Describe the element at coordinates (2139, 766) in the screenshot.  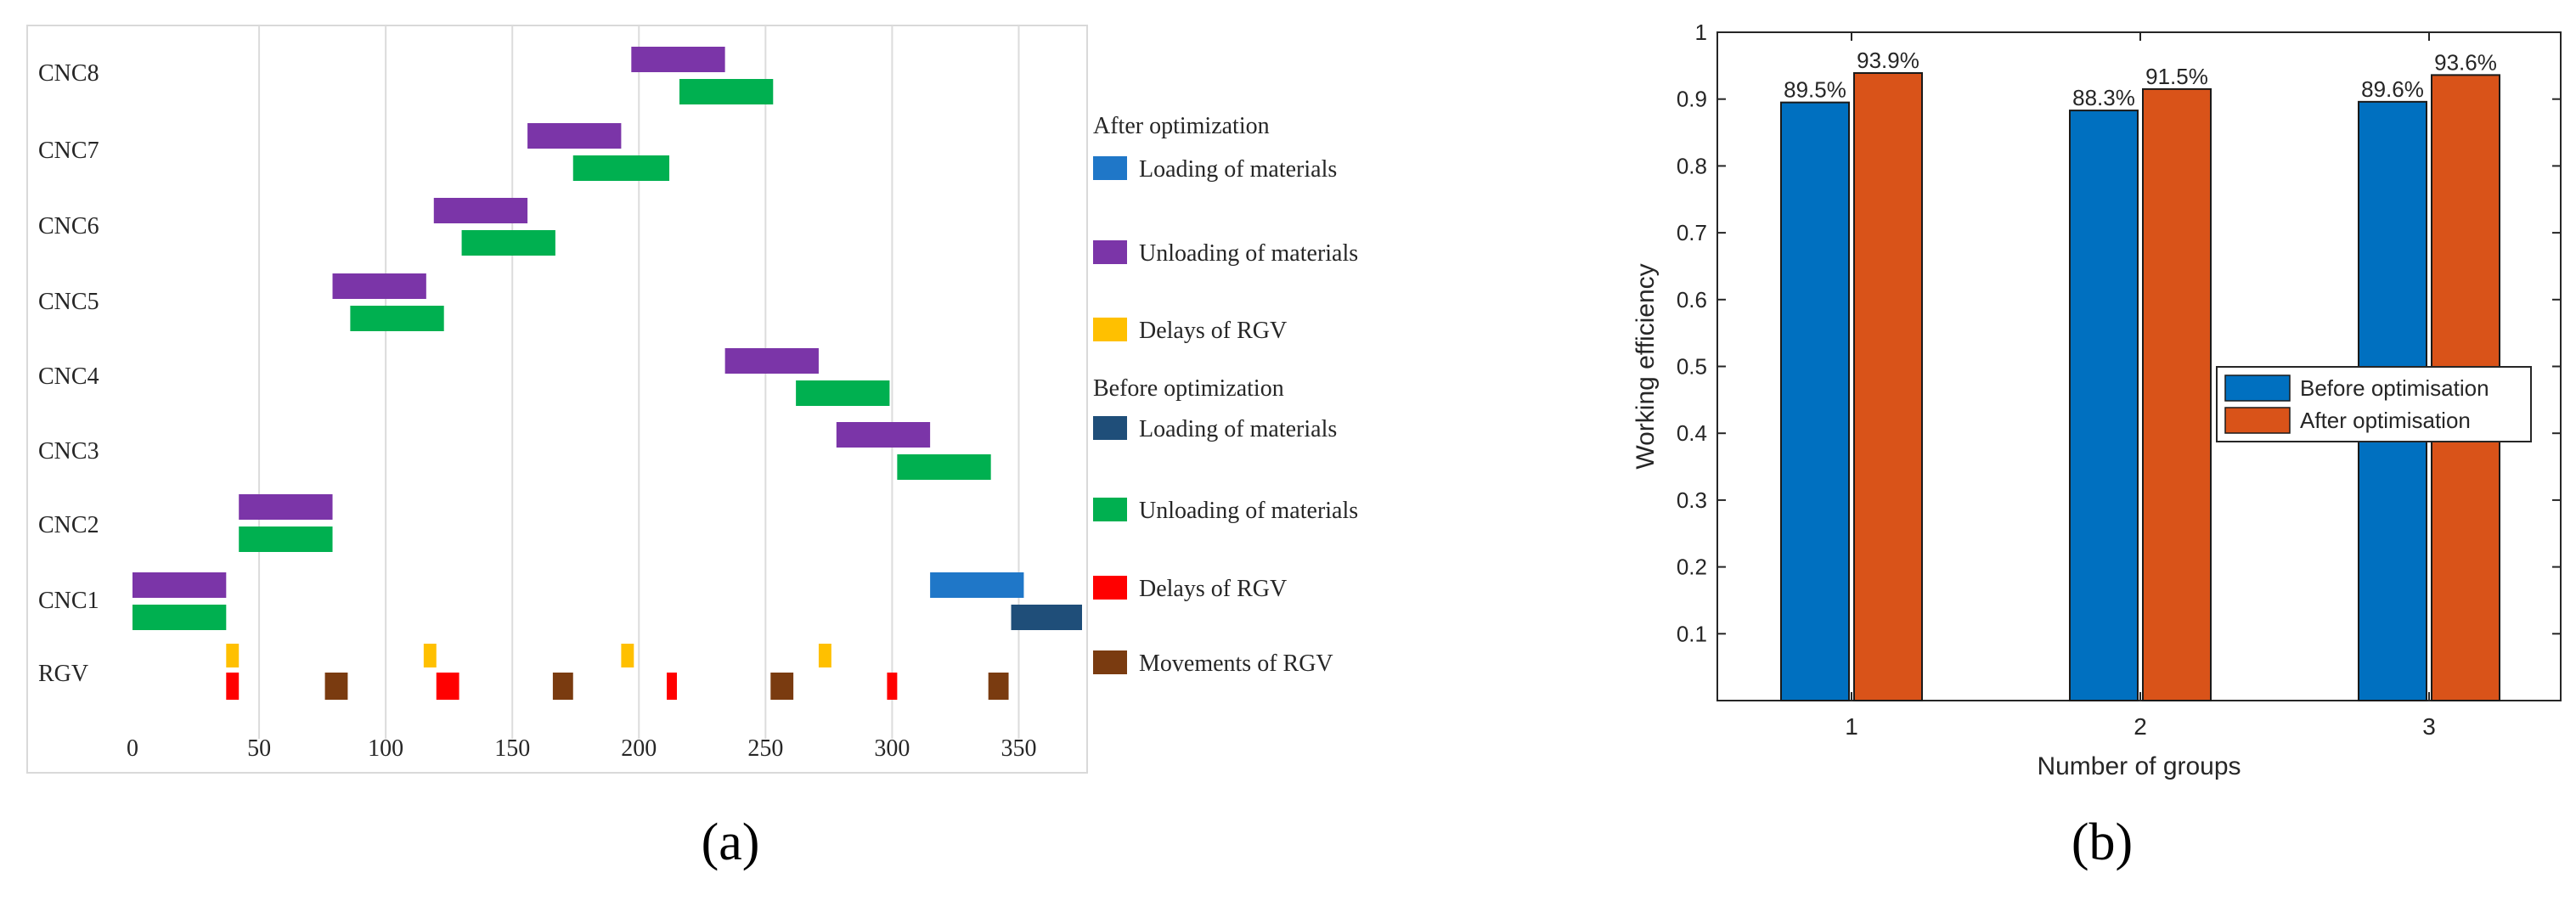
I see `bar-x-axis-title: Number of groups` at that location.